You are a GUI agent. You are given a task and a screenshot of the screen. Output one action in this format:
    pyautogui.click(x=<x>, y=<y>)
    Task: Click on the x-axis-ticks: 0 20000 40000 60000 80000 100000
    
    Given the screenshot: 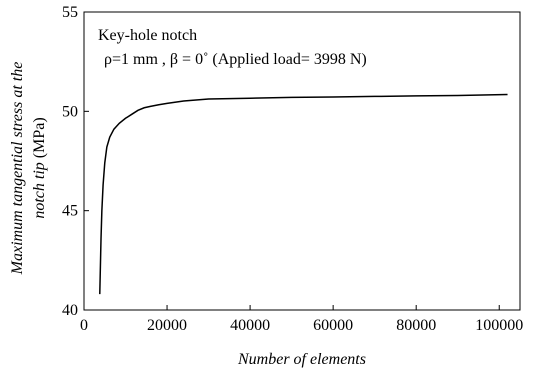 What is the action you would take?
    pyautogui.click(x=301, y=319)
    